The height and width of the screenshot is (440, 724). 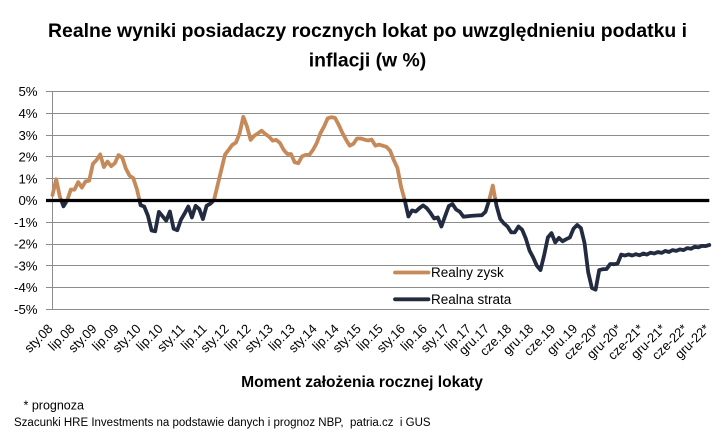 I want to click on svg-text: 4%, so click(x=27, y=113).